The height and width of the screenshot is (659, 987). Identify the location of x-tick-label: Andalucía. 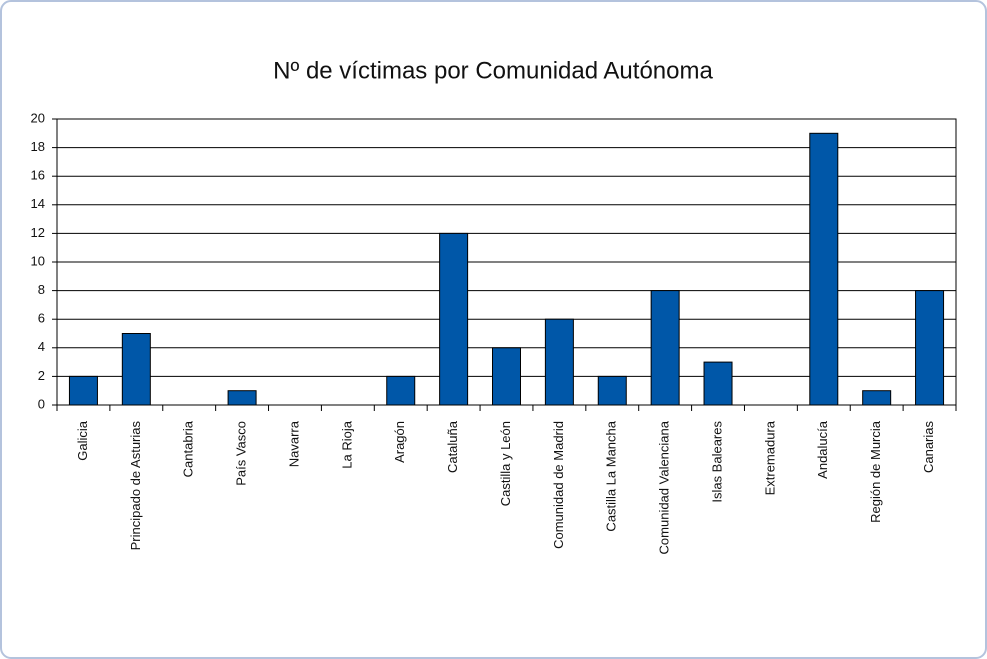
(822, 449).